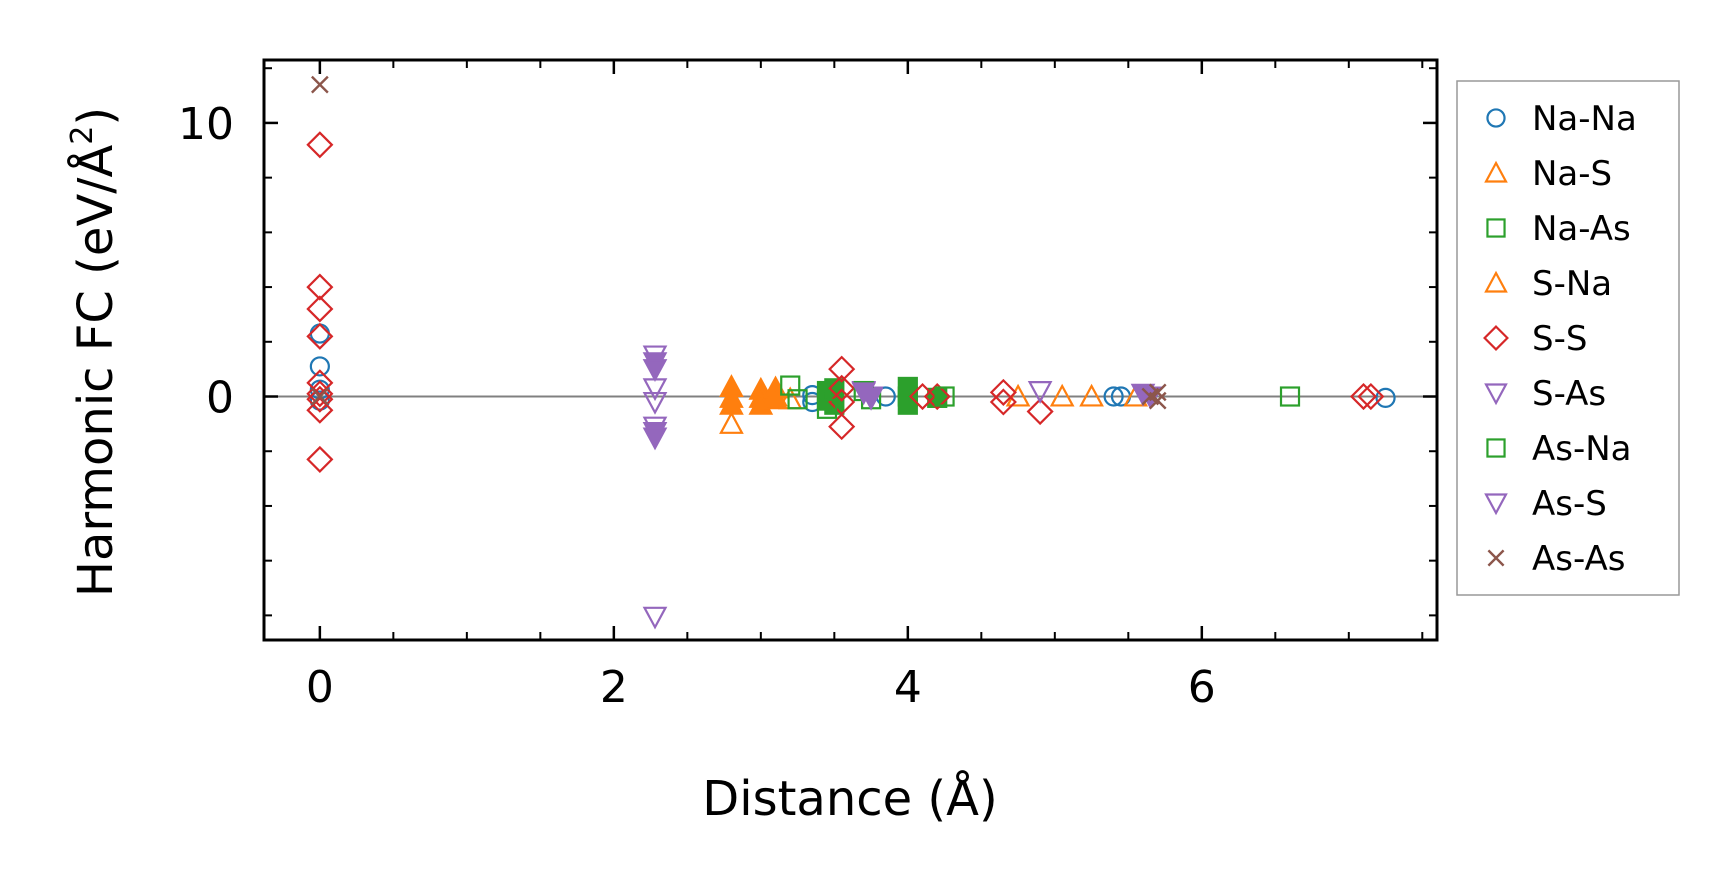 The width and height of the screenshot is (1726, 883). I want to click on series-s-as, so click(847, 487).